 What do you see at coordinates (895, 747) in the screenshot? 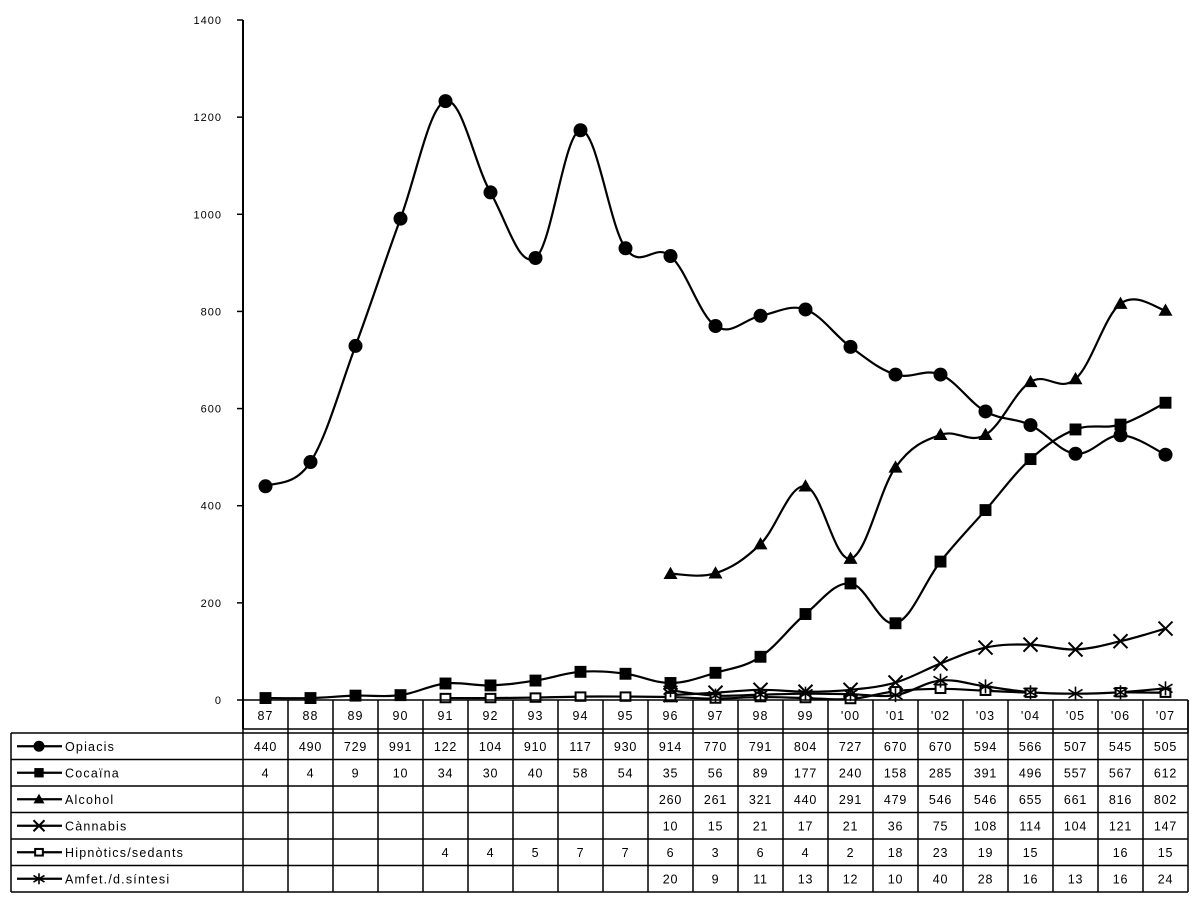
I see `table-cell-value: 670` at bounding box center [895, 747].